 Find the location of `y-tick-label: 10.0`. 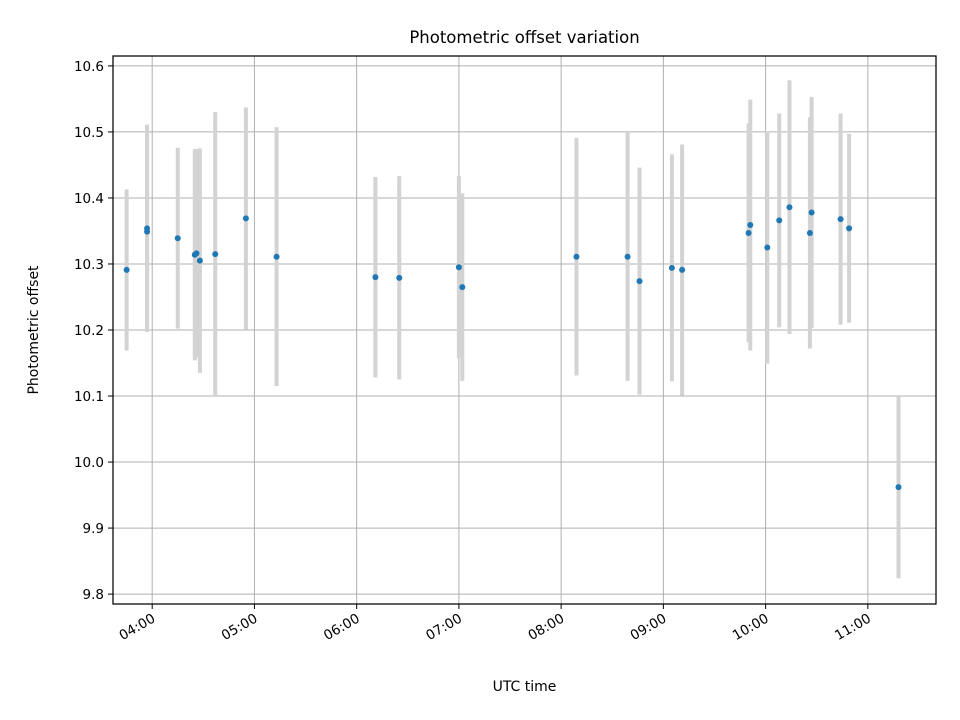

y-tick-label: 10.0 is located at coordinates (89, 463).